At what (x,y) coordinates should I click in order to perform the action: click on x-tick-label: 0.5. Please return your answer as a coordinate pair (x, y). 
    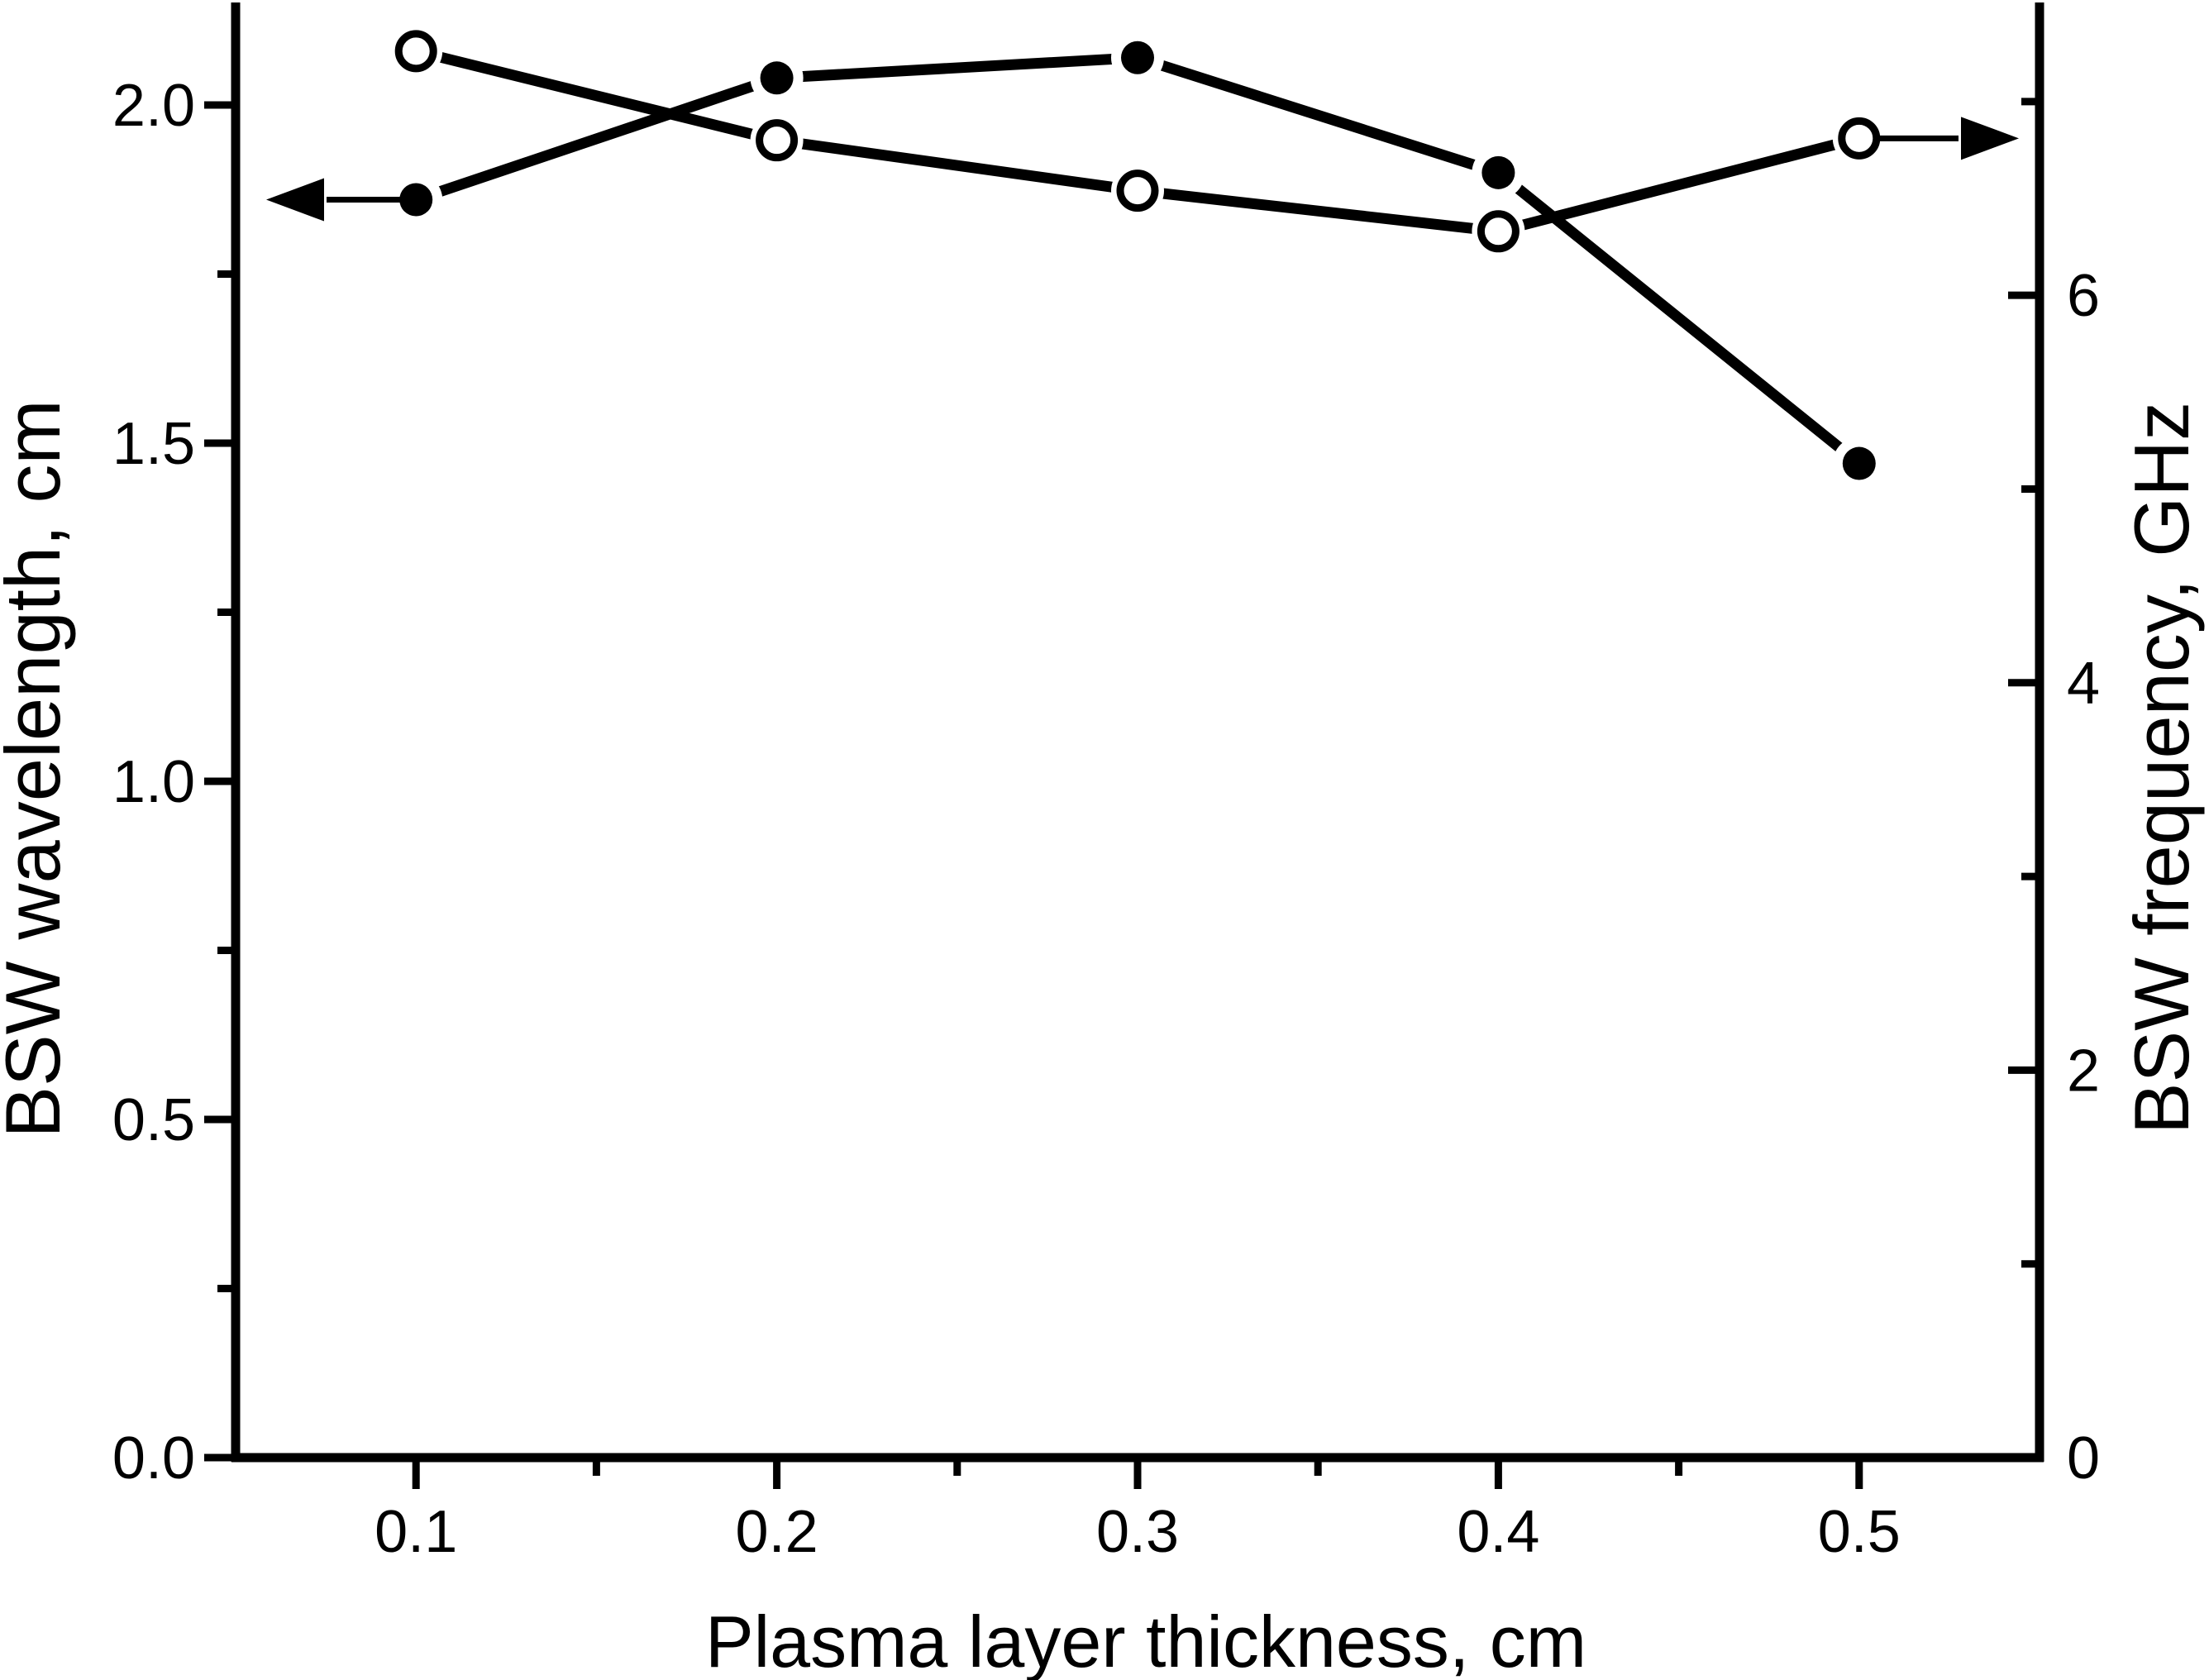
    Looking at the image, I should click on (1859, 1532).